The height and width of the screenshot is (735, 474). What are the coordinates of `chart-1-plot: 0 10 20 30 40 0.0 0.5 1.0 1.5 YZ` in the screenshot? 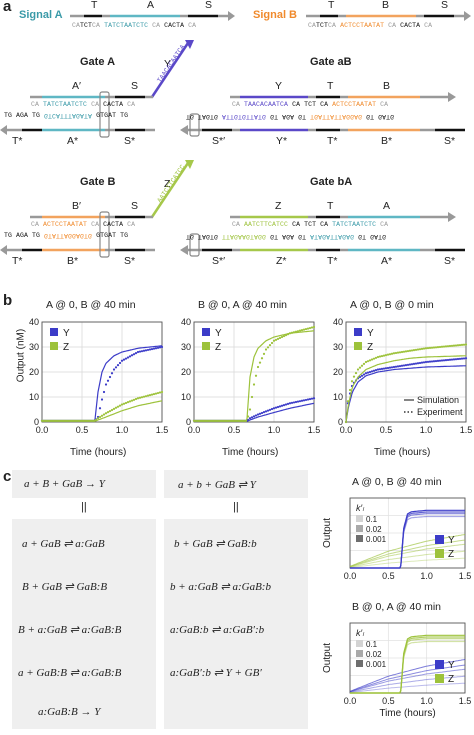 It's located at (98, 376).